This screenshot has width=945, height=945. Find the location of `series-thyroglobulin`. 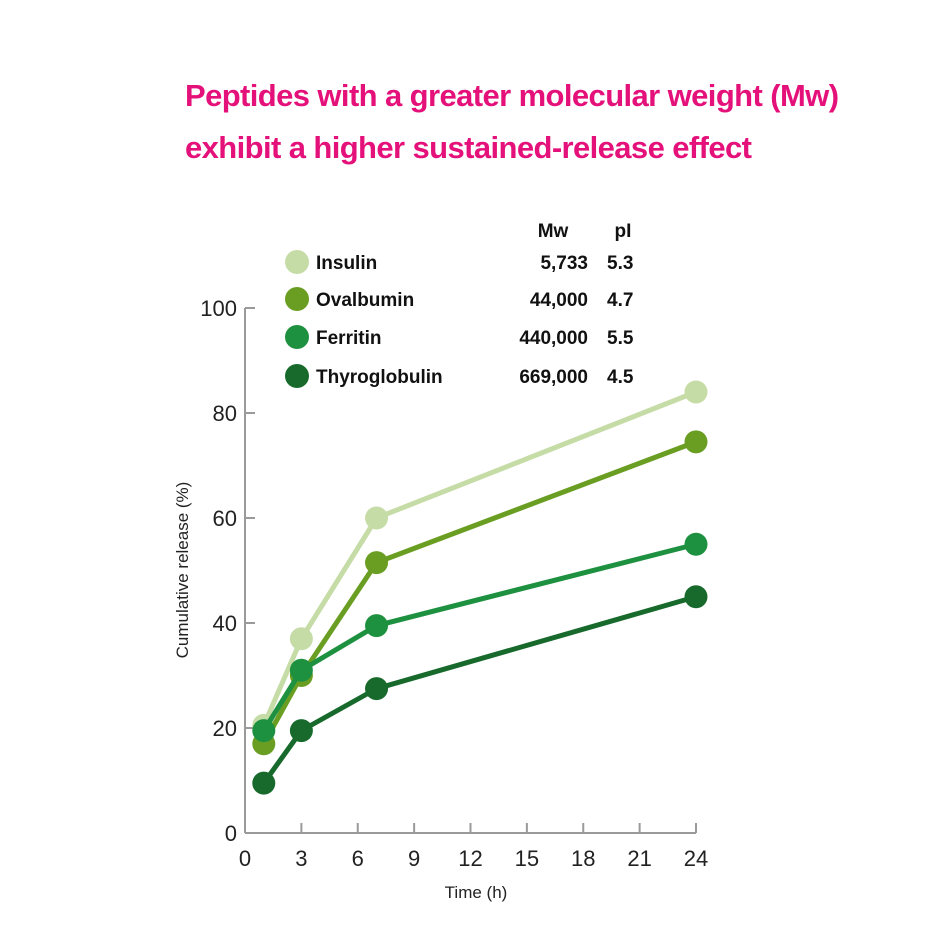

series-thyroglobulin is located at coordinates (480, 690).